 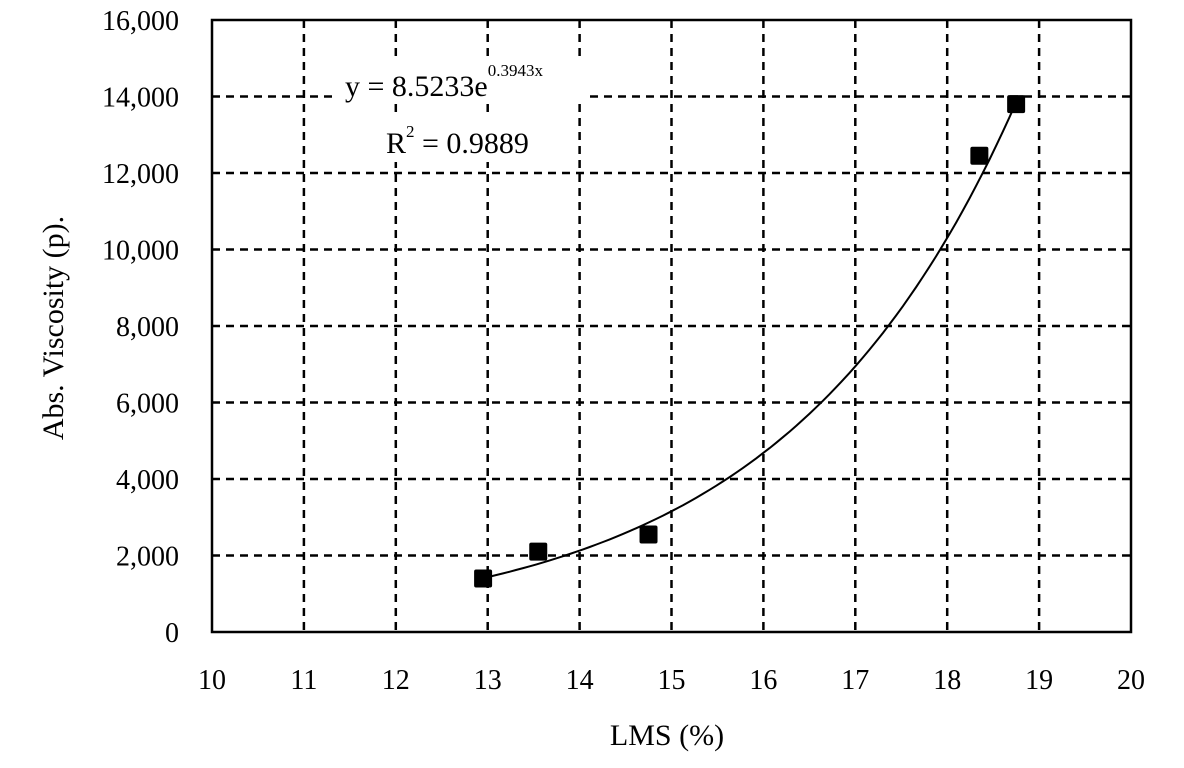 I want to click on x-tick-label: 10, so click(x=212, y=680).